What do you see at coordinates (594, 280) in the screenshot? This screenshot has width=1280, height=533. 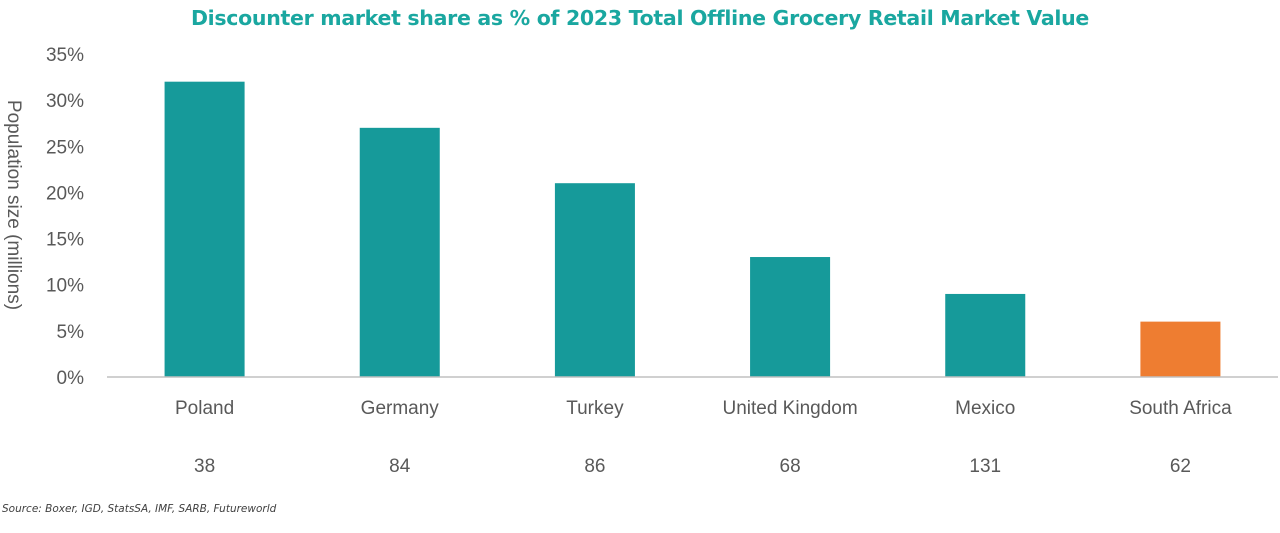 I see `bar-turkey` at bounding box center [594, 280].